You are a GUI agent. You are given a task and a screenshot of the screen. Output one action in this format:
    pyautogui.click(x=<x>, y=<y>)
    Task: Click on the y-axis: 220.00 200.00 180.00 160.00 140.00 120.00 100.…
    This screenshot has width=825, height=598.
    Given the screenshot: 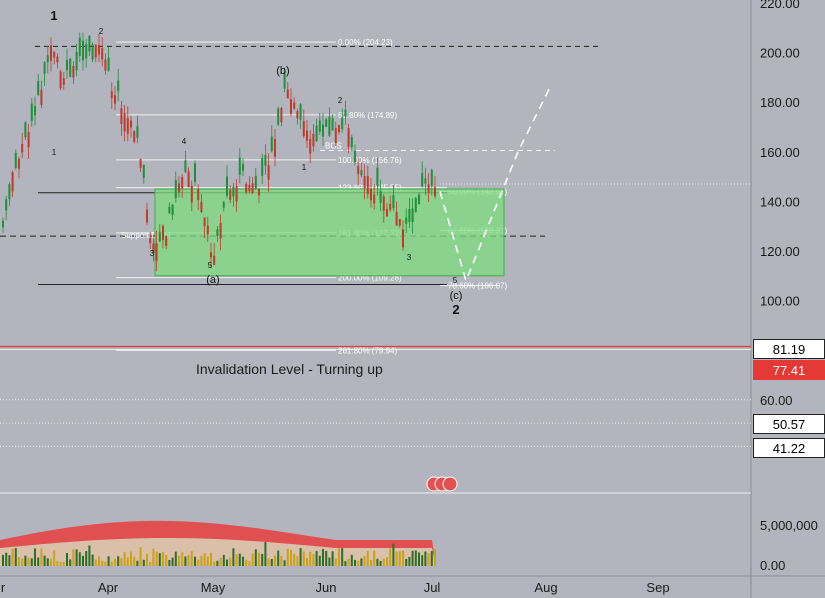 What is the action you would take?
    pyautogui.click(x=789, y=286)
    